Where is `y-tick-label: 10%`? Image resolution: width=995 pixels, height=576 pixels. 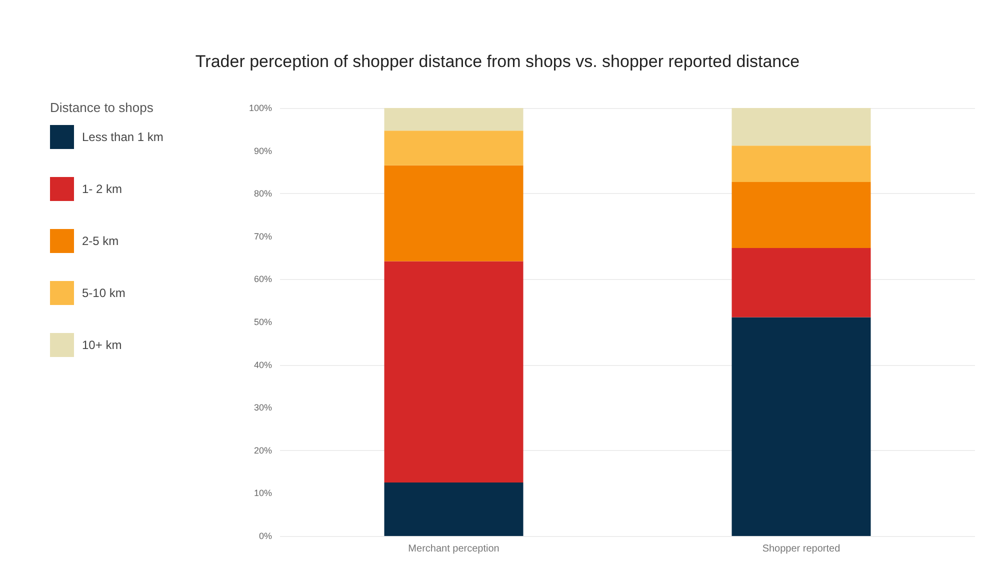
y-tick-label: 10% is located at coordinates (263, 493).